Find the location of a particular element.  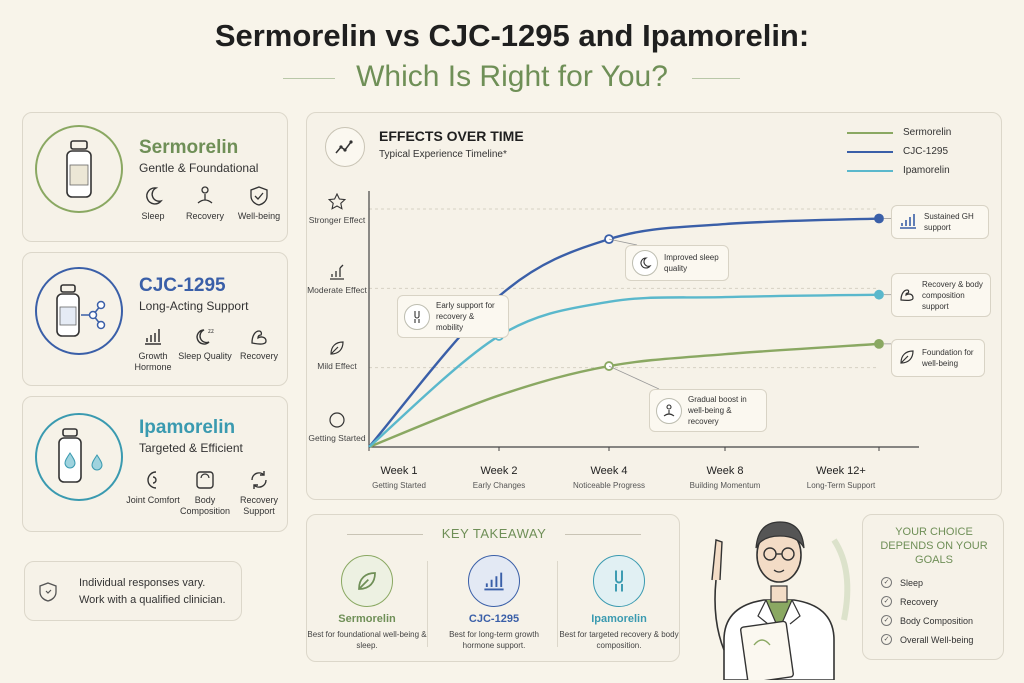

product-tagline: Long-Acting Support is located at coordinates (194, 306).